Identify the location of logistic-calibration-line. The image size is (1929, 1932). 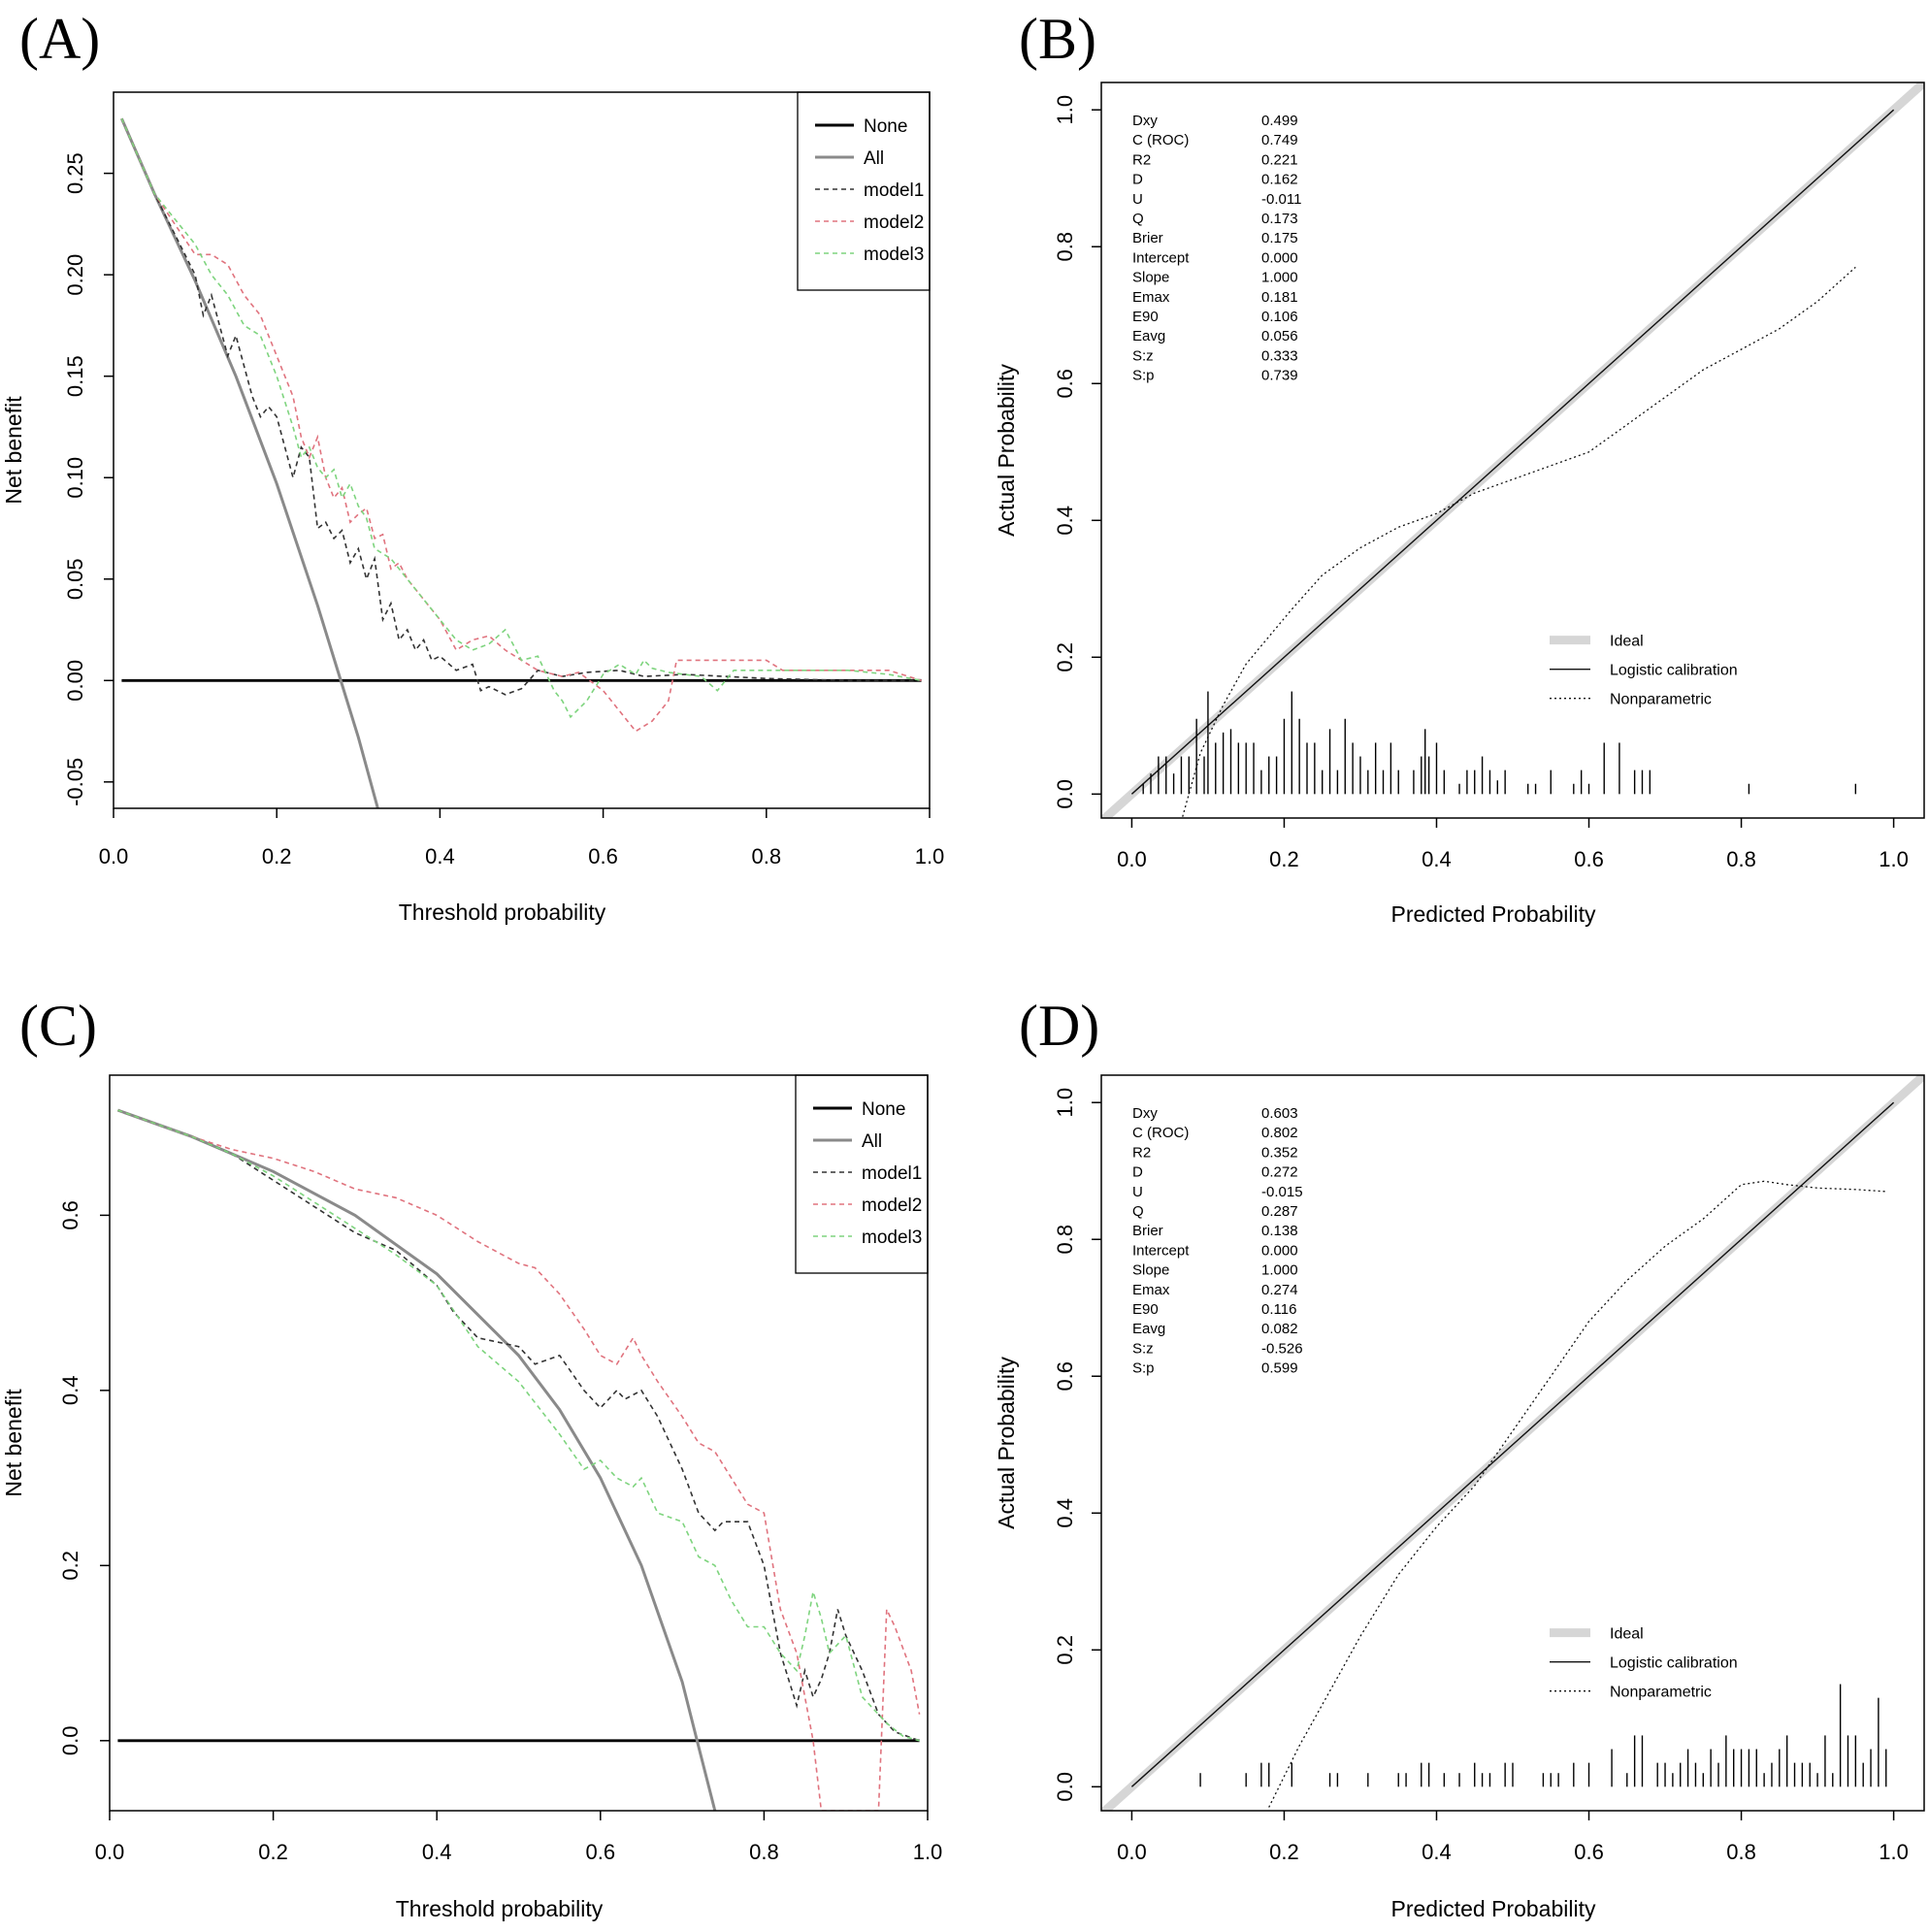
(1512, 1444).